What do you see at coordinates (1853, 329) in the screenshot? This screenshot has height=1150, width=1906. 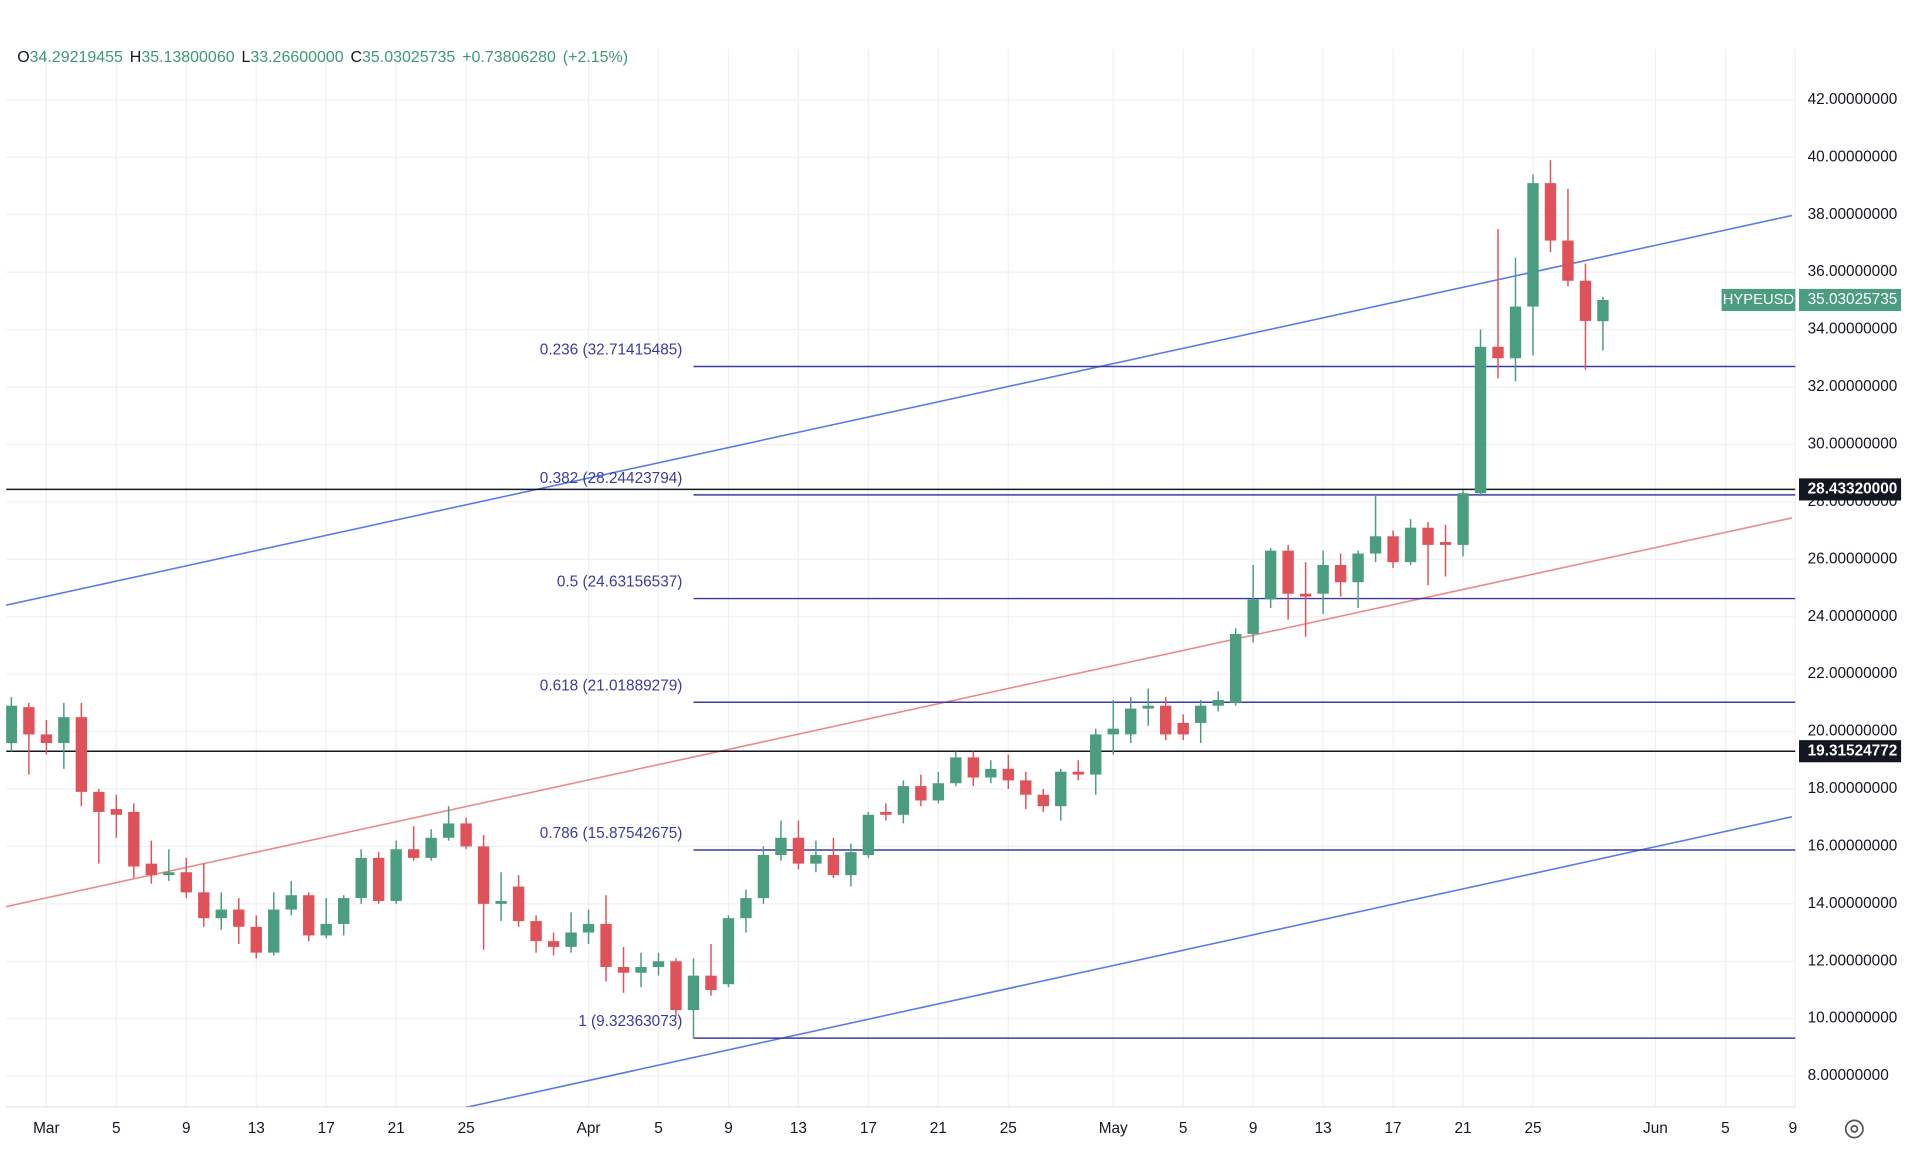 I see `y-tick-label: 34.00000000` at bounding box center [1853, 329].